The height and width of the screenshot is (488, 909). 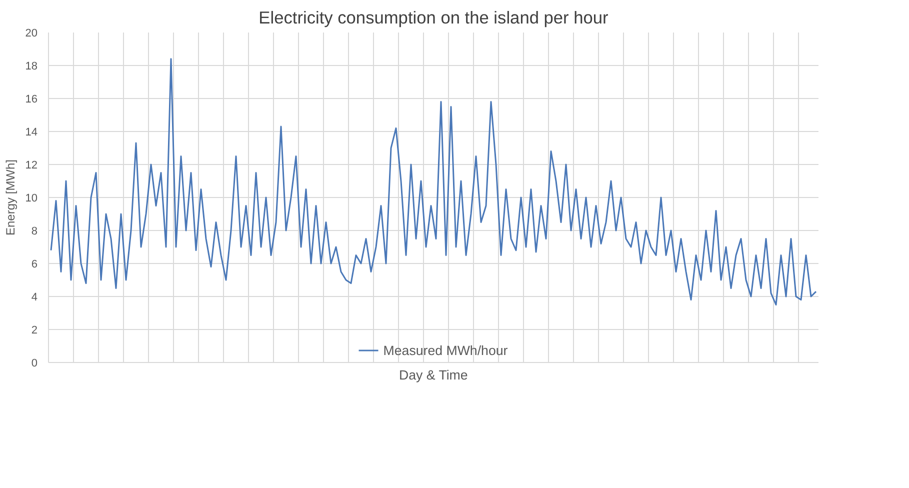 I want to click on x-axis-title: Day & Time, so click(x=433, y=375).